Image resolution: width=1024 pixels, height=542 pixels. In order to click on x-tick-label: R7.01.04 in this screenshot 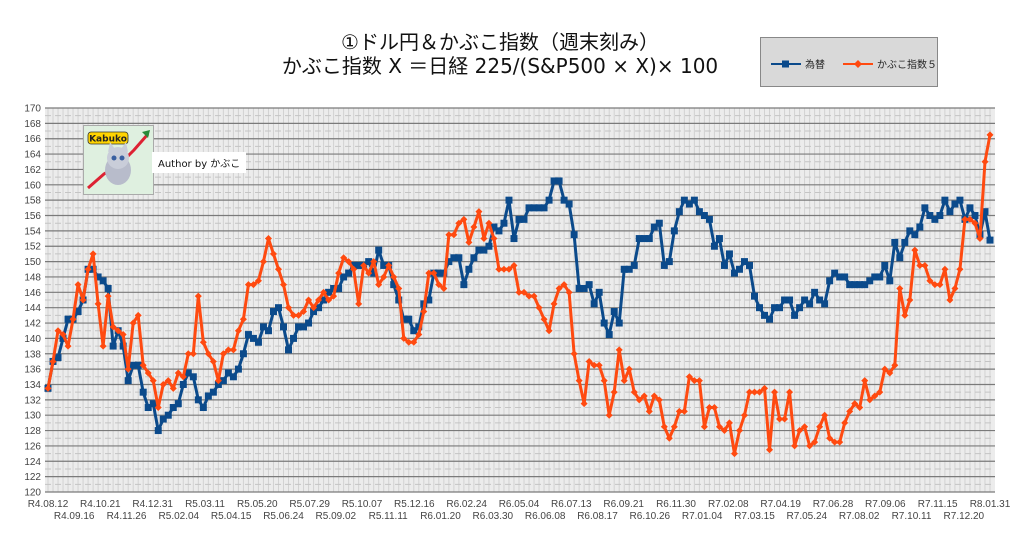, I will do `click(702, 516)`.